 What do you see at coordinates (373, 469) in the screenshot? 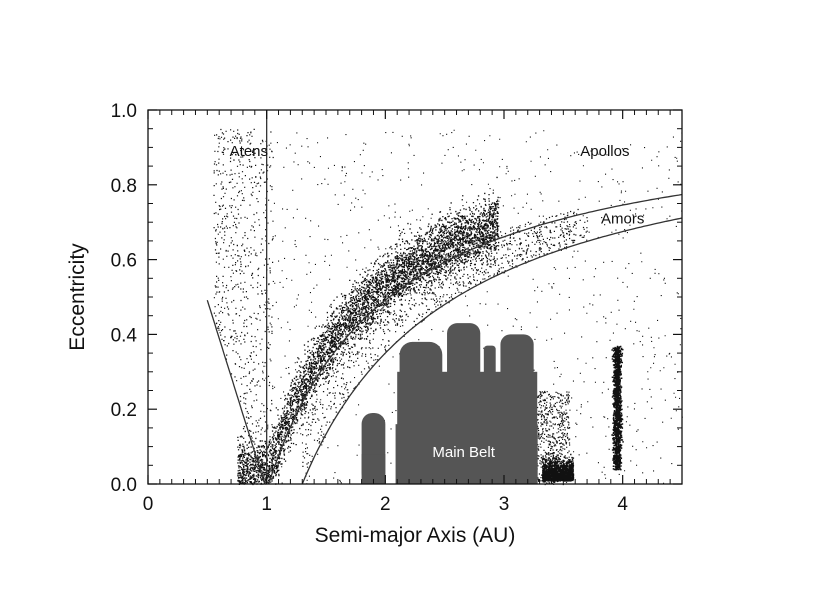
I see `hungaria-block-base` at bounding box center [373, 469].